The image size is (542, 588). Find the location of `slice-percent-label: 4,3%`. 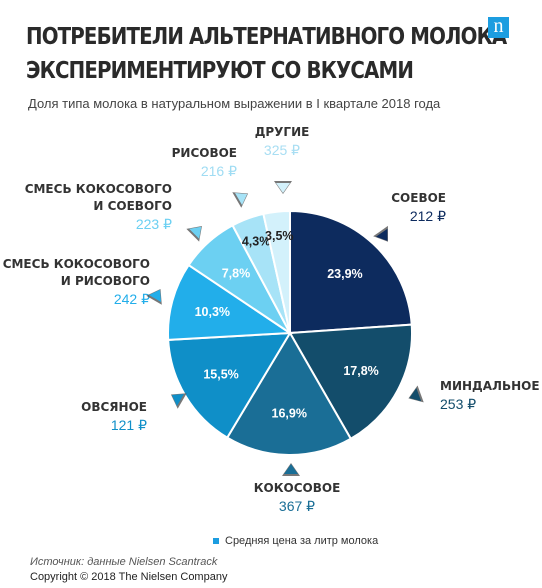

slice-percent-label: 4,3% is located at coordinates (256, 241).